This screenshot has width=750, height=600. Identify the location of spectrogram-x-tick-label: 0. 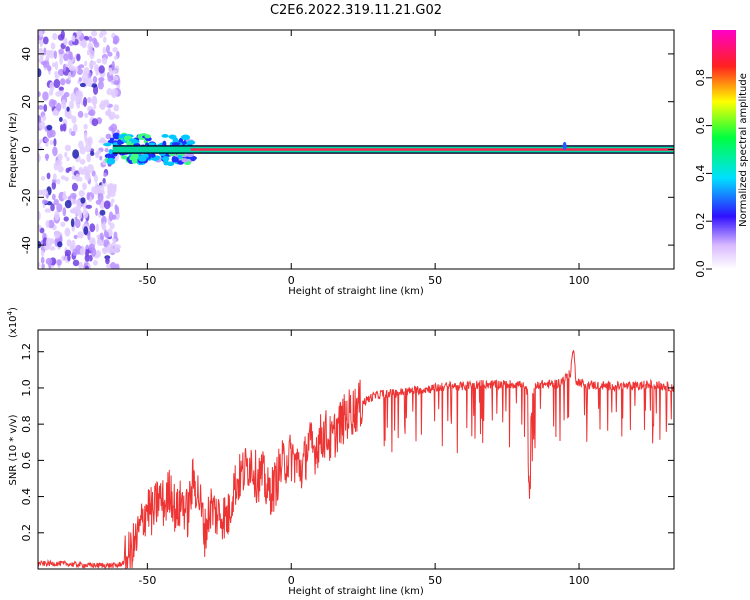
(291, 280).